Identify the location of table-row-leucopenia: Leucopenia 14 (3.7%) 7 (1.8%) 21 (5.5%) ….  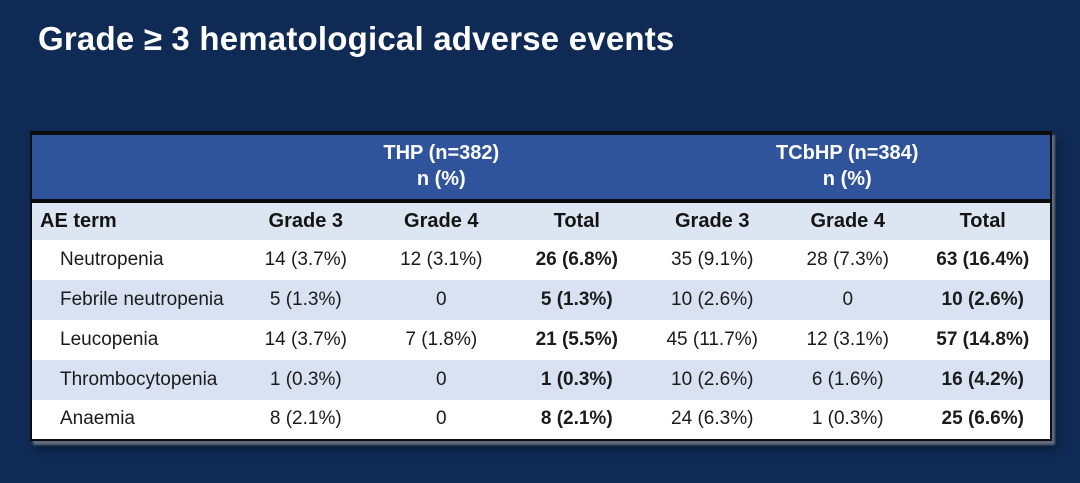
(541, 339).